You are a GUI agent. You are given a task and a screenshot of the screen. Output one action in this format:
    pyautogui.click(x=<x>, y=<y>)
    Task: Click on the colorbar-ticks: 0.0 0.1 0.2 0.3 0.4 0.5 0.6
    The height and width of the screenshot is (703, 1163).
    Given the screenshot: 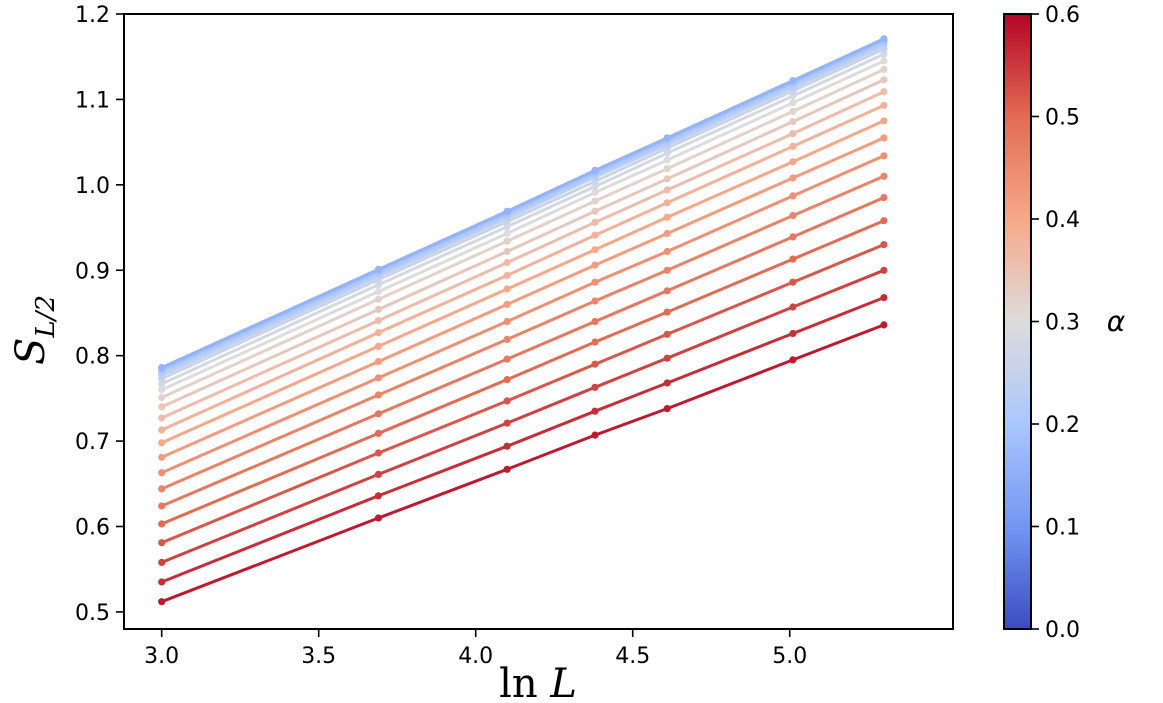 What is the action you would take?
    pyautogui.click(x=1055, y=323)
    